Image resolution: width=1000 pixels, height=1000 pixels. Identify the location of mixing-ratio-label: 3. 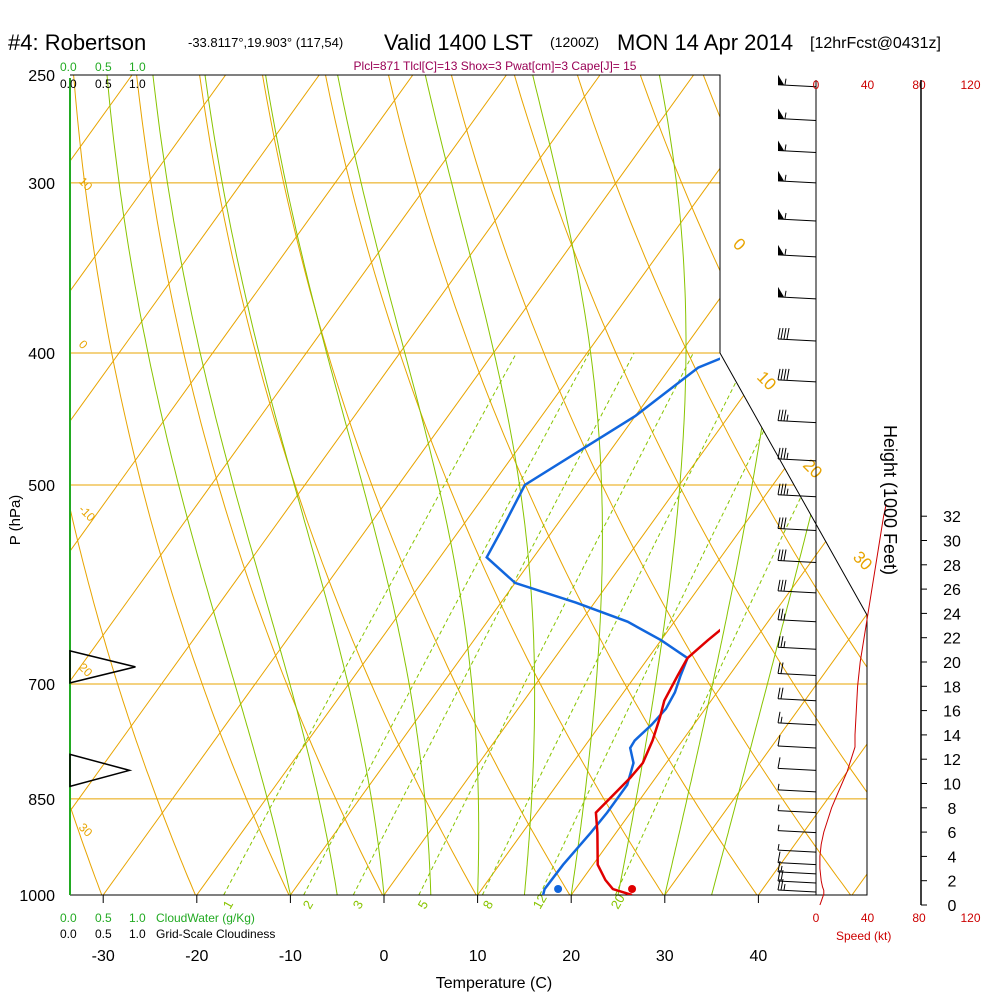
(358, 905).